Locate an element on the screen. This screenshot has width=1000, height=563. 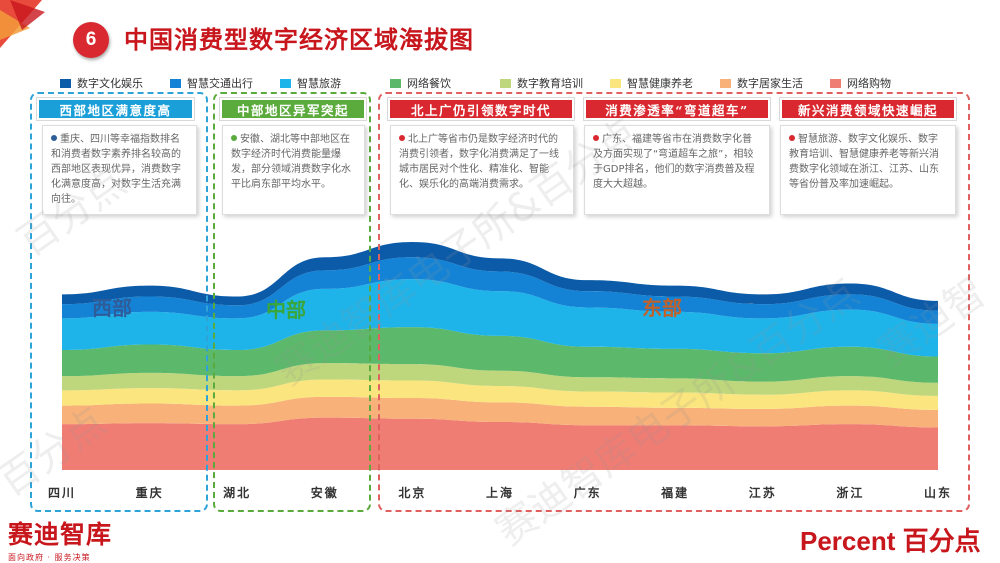
region-label-central: 中部 is located at coordinates (286, 310).